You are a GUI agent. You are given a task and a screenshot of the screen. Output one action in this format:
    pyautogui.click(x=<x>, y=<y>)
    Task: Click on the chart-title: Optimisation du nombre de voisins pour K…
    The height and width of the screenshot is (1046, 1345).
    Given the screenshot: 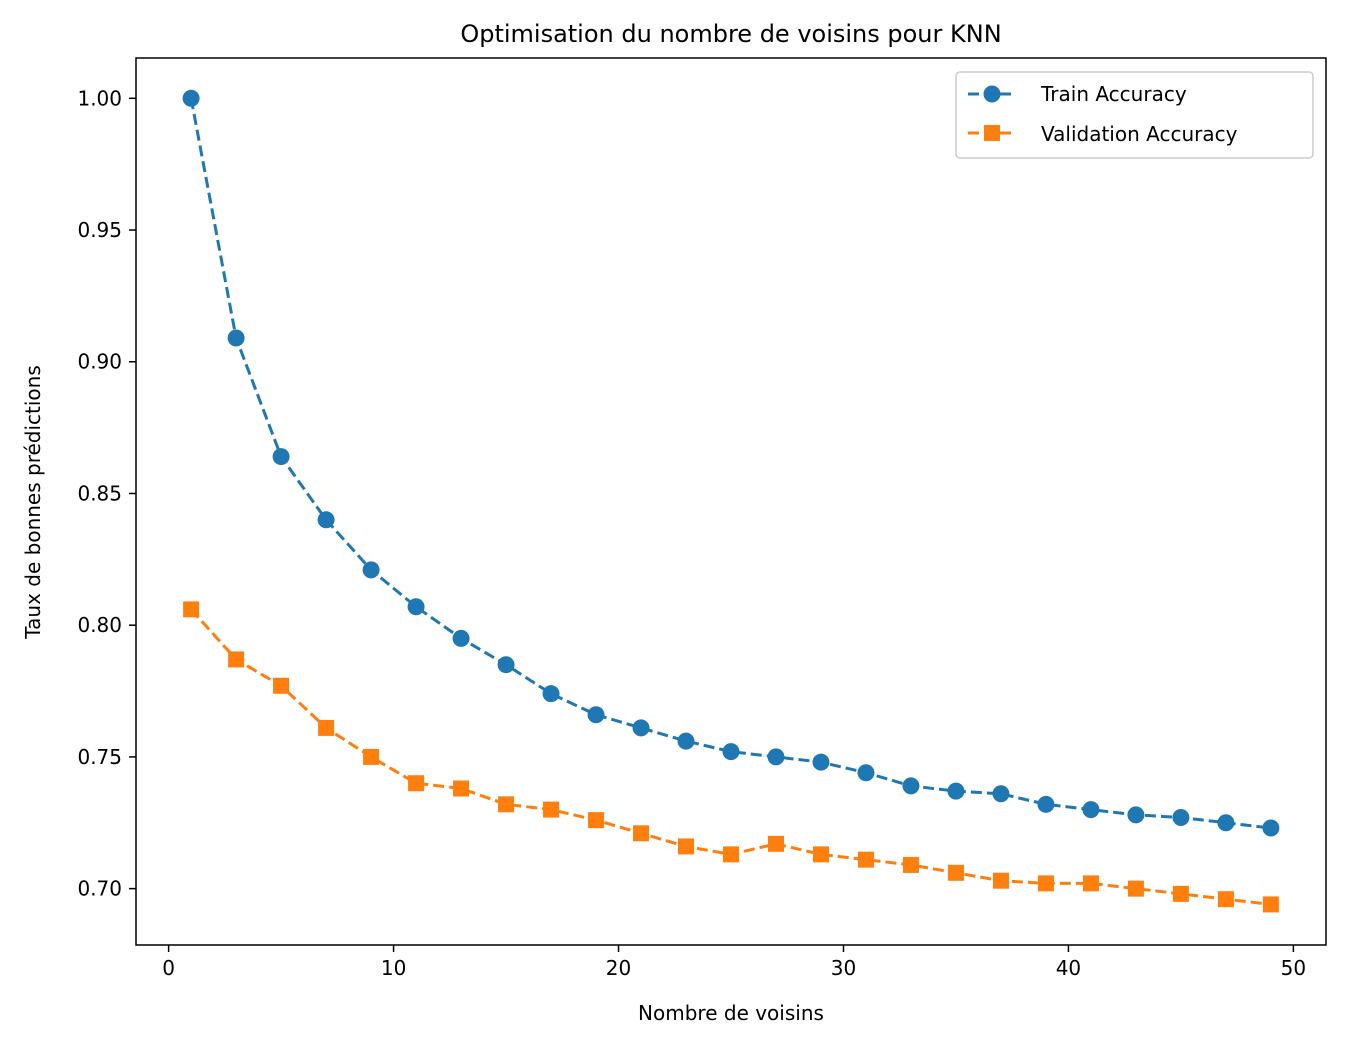 What is the action you would take?
    pyautogui.click(x=730, y=34)
    